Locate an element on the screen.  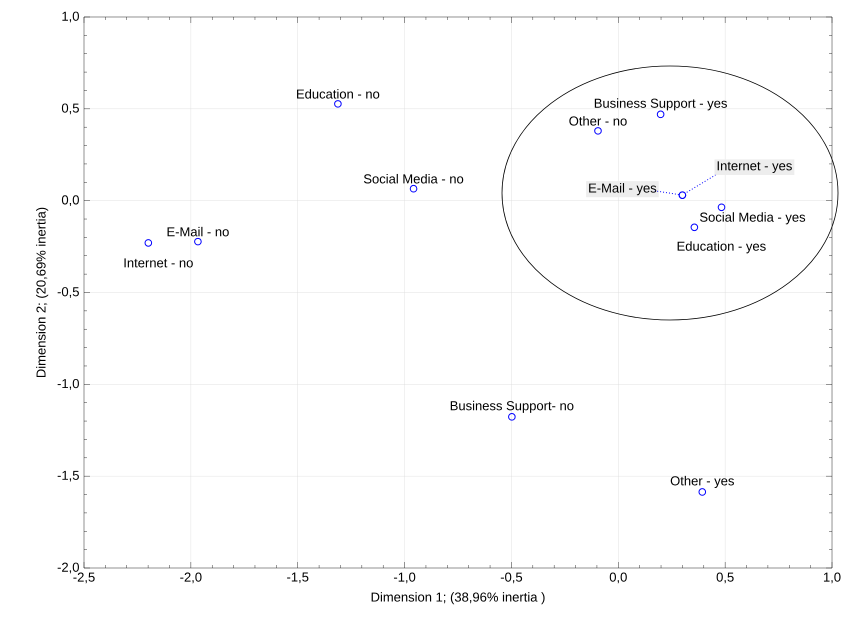
y-axis-title: Dimension 2; (20,69% inertia) is located at coordinates (42, 293).